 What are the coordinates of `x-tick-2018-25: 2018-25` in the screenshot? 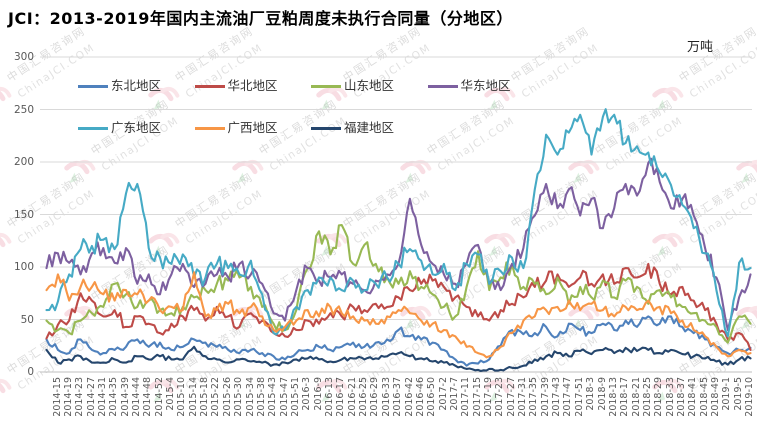 It's located at (647, 397).